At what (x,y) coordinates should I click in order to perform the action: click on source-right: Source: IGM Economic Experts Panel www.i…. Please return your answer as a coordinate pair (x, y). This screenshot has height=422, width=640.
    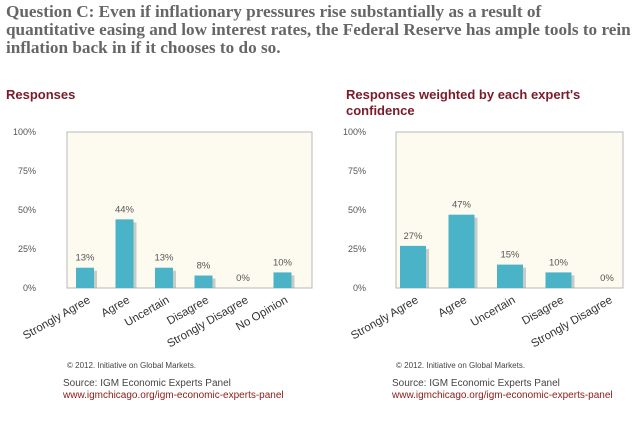
    Looking at the image, I should click on (512, 390).